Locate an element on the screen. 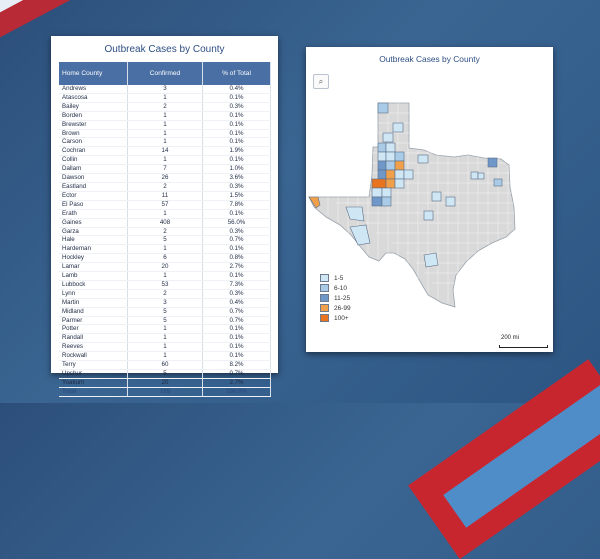 This screenshot has width=600, height=559. search-icon: ⌕ is located at coordinates (321, 81).